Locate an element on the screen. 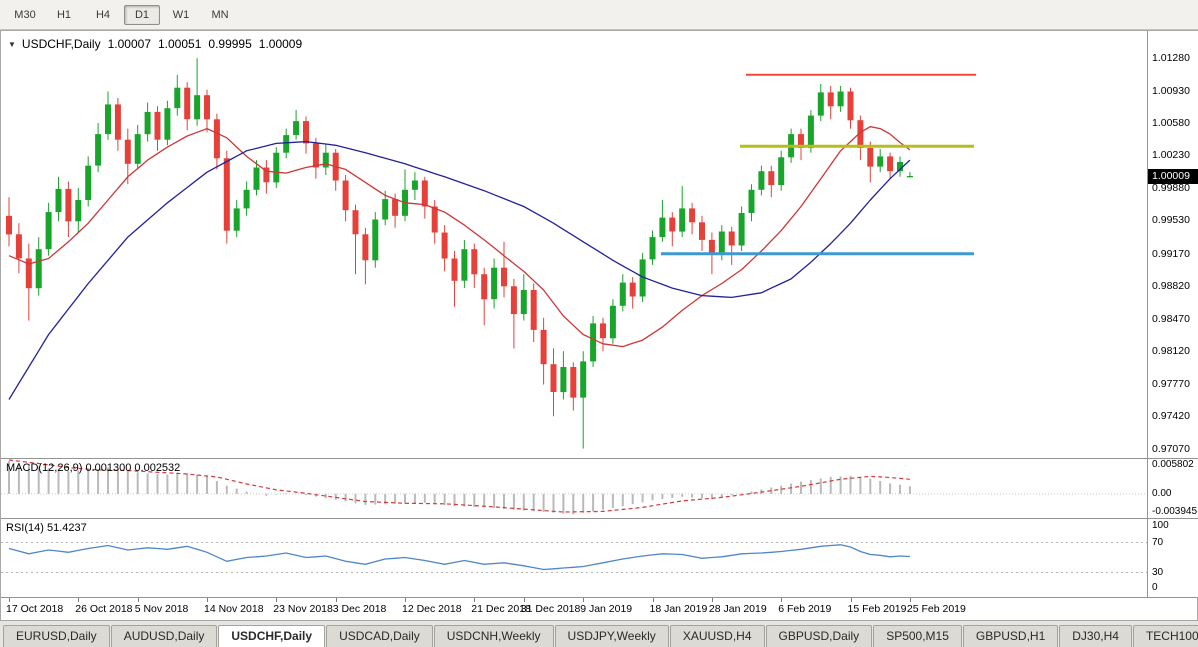  price-scale-label: 0.99880 is located at coordinates (1171, 187).